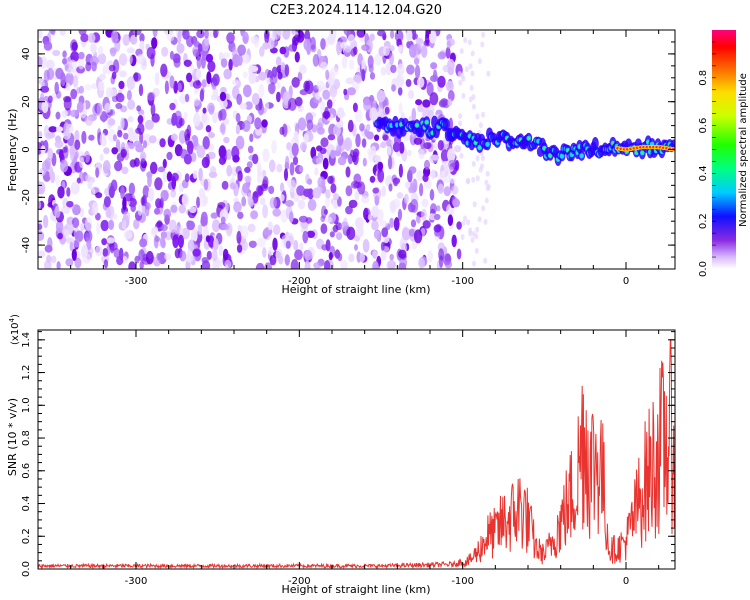 This screenshot has height=600, width=750. I want to click on bottom-x-tick-label: -300, so click(136, 581).